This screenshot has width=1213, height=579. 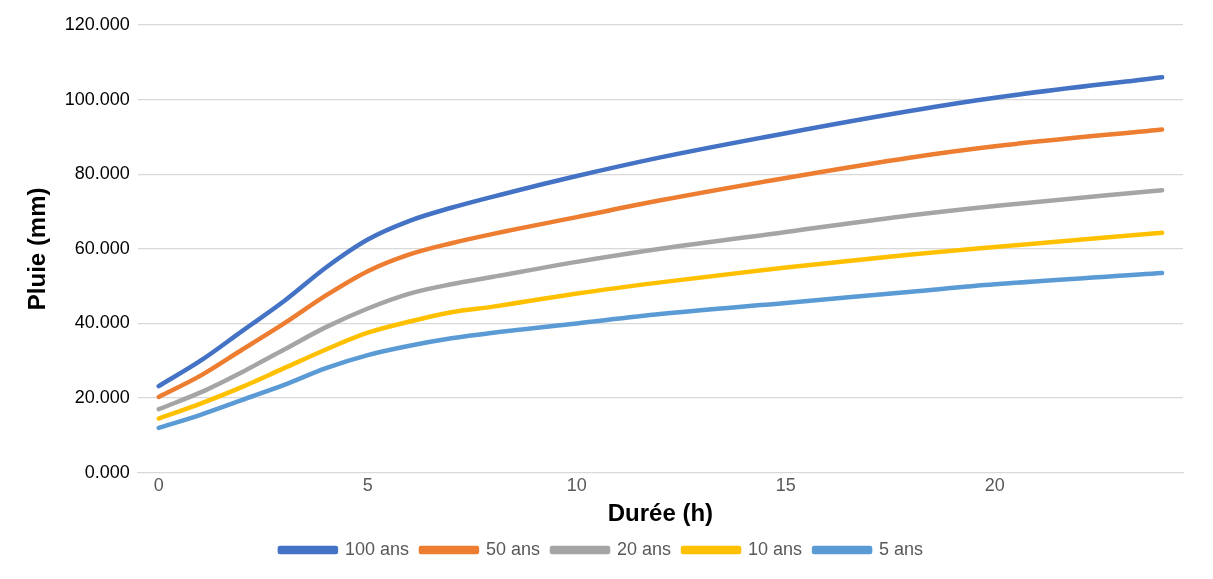 What do you see at coordinates (512, 548) in the screenshot?
I see `legend-label: 50 ans` at bounding box center [512, 548].